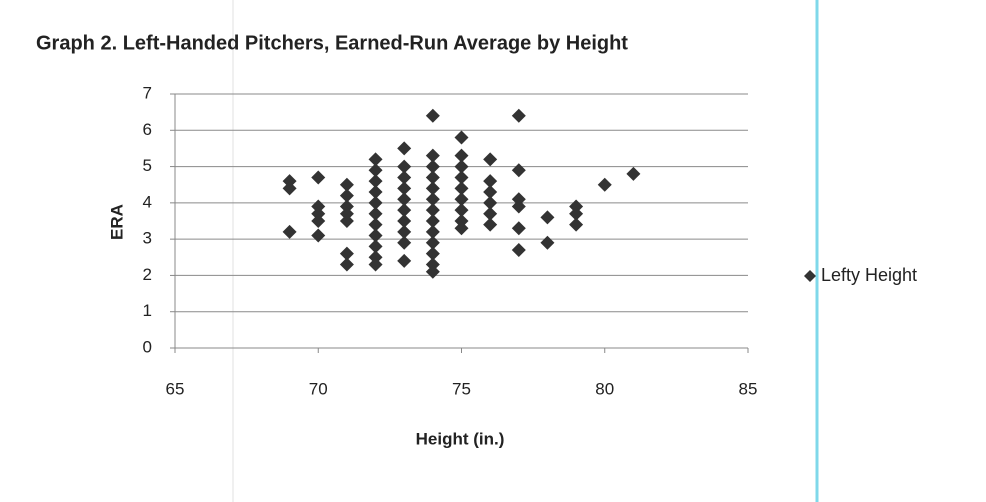  I want to click on x-tick-label: 80, so click(604, 388).